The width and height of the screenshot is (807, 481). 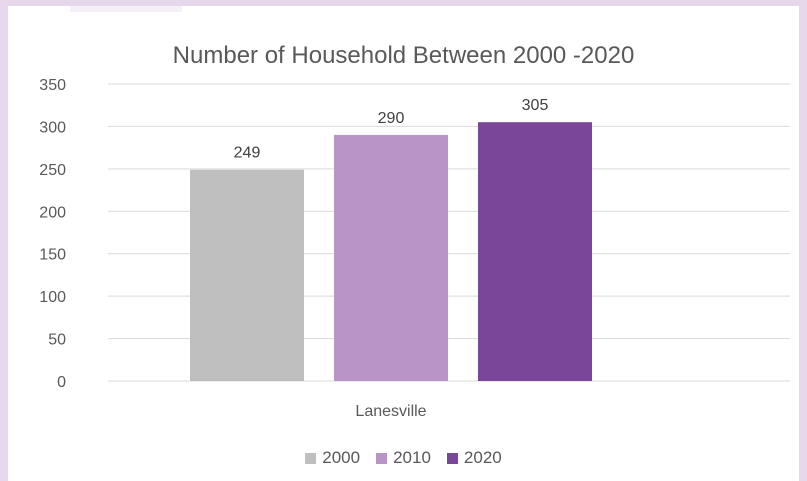 I want to click on y-tick-label: 150, so click(x=52, y=255).